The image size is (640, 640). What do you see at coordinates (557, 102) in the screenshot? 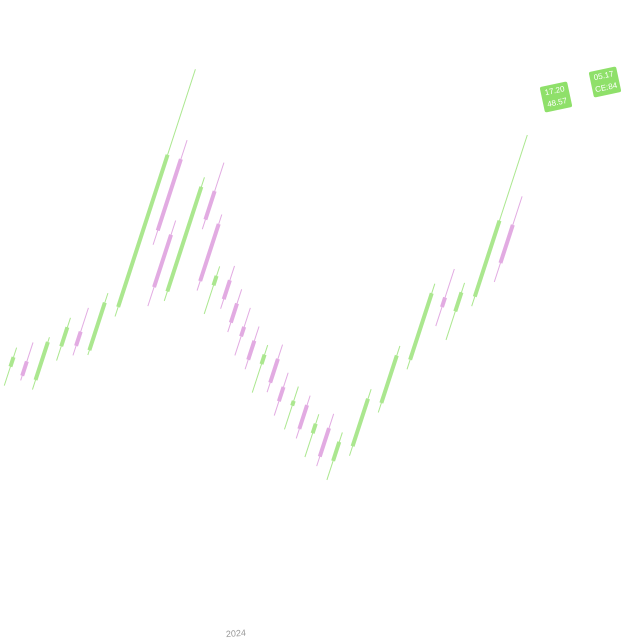
I see `badge-bottom: 48.57` at bounding box center [557, 102].